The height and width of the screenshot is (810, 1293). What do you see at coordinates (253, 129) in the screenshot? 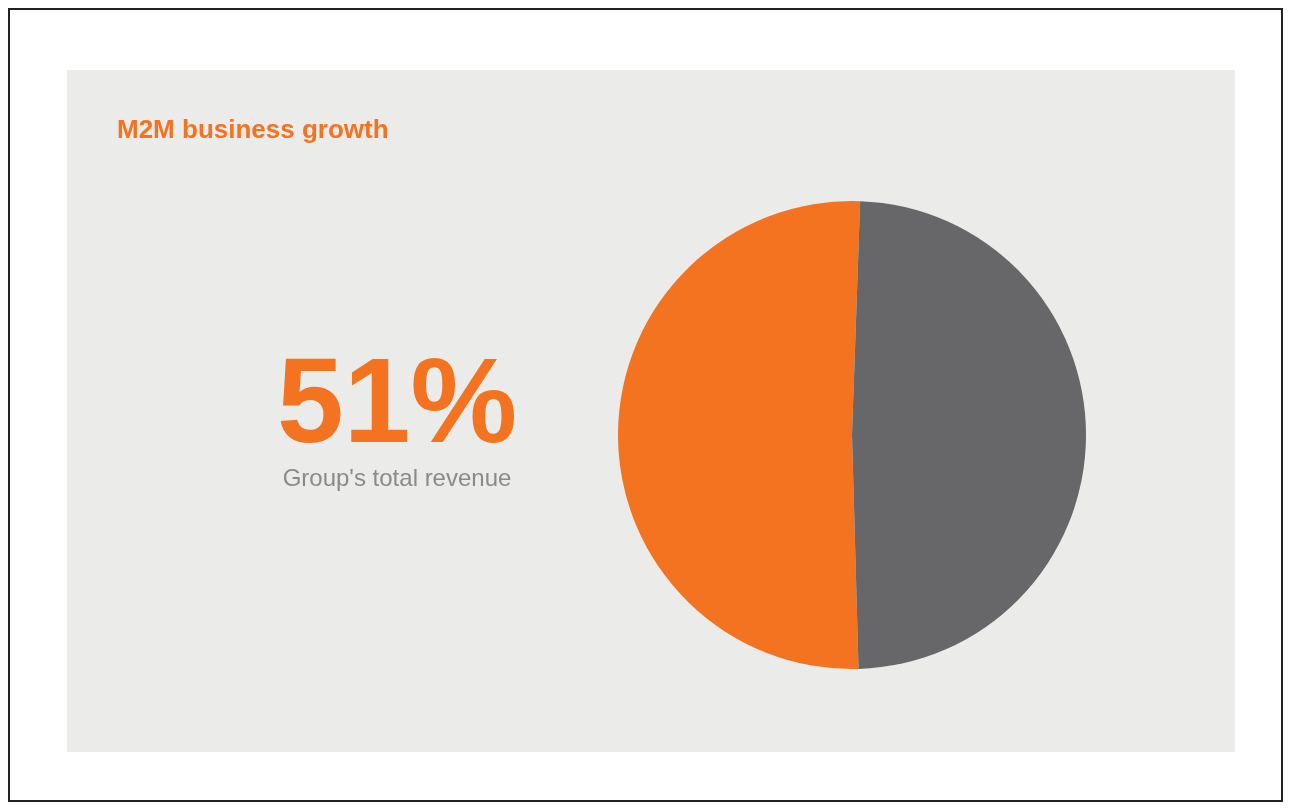
I see `chart-title: M2M business growth` at bounding box center [253, 129].